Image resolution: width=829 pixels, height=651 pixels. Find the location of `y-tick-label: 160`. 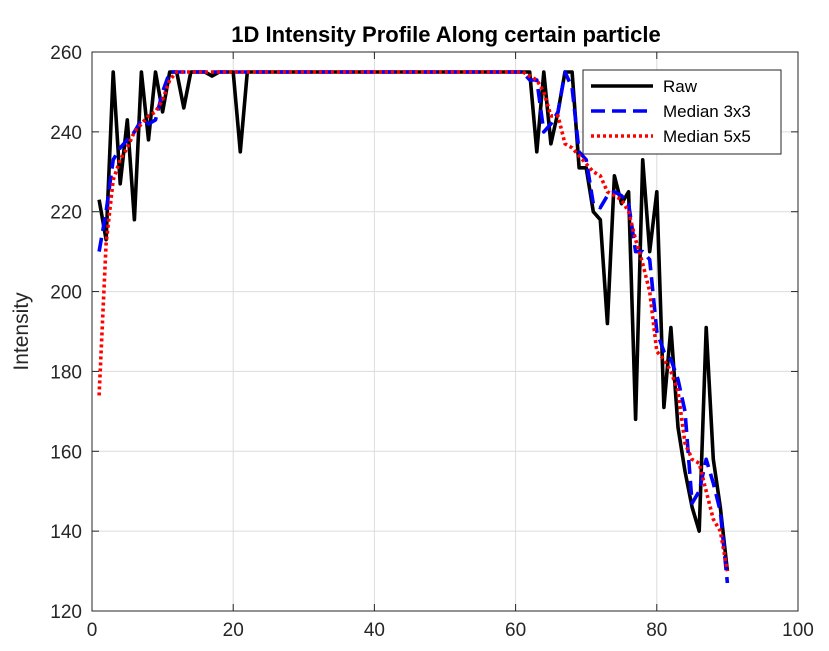

y-tick-label: 160 is located at coordinates (66, 452).